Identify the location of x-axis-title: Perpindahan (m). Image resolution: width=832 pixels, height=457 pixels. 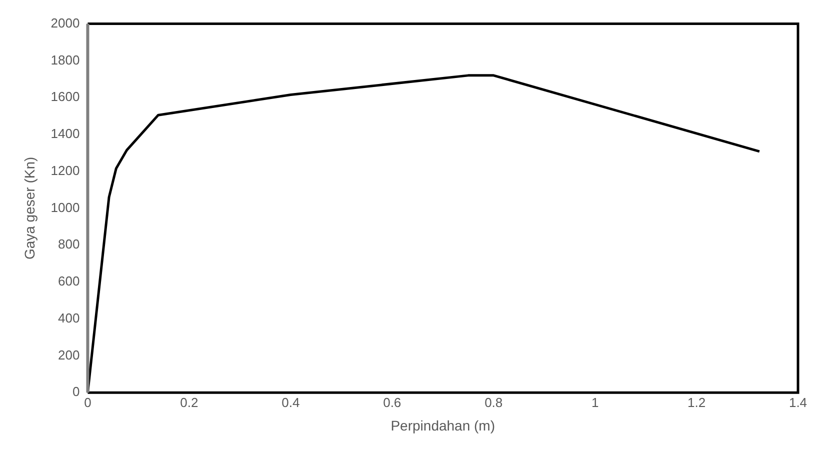
(442, 425).